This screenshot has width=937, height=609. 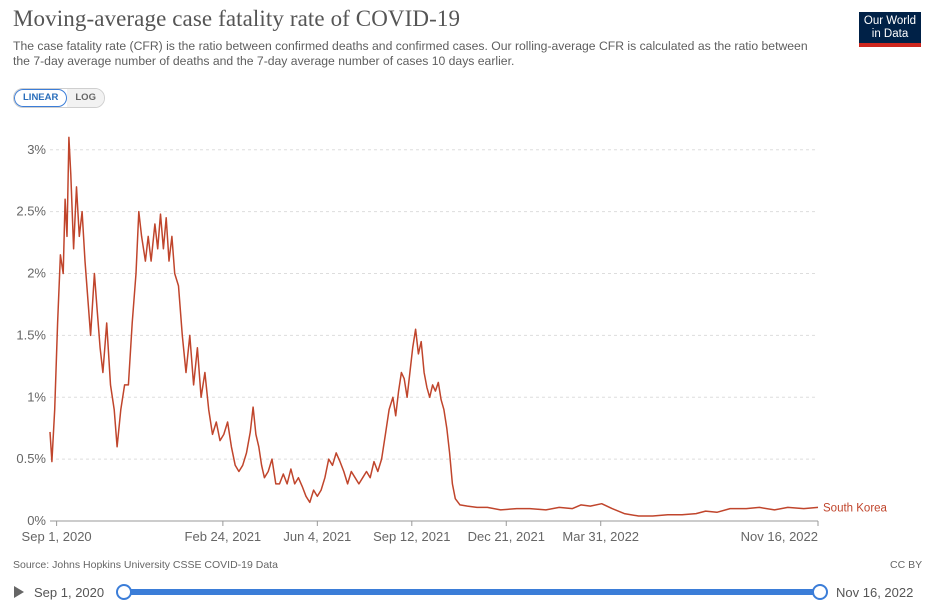 What do you see at coordinates (36, 396) in the screenshot?
I see `y-tick-label: 1%` at bounding box center [36, 396].